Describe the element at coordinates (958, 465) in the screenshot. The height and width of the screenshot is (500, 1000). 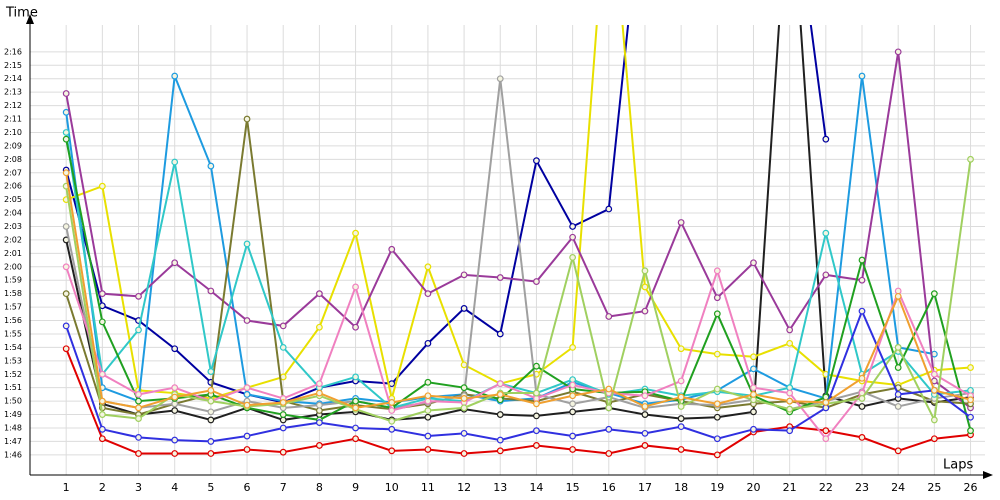
I see `x-axis-label: Laps` at that location.